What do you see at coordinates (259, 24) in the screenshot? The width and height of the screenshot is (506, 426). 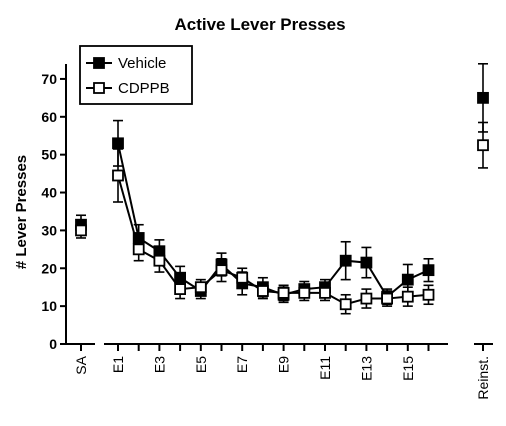 I see `chart-title: Active Lever Presses` at bounding box center [259, 24].